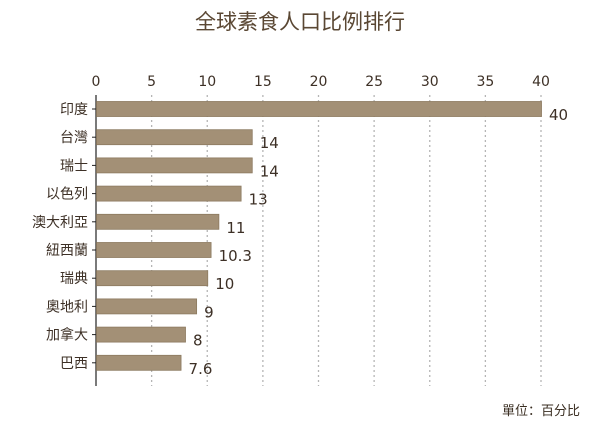 The height and width of the screenshot is (435, 600). What do you see at coordinates (319, 82) in the screenshot?
I see `x-tick-label: 20` at bounding box center [319, 82].